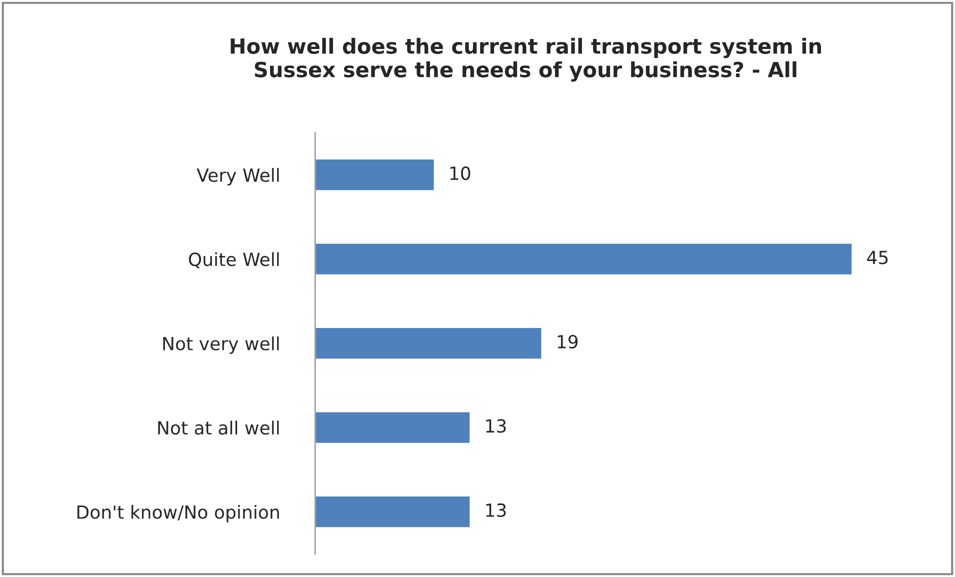  Describe the element at coordinates (218, 427) in the screenshot. I see `y-tick-label: Not at all well` at that location.